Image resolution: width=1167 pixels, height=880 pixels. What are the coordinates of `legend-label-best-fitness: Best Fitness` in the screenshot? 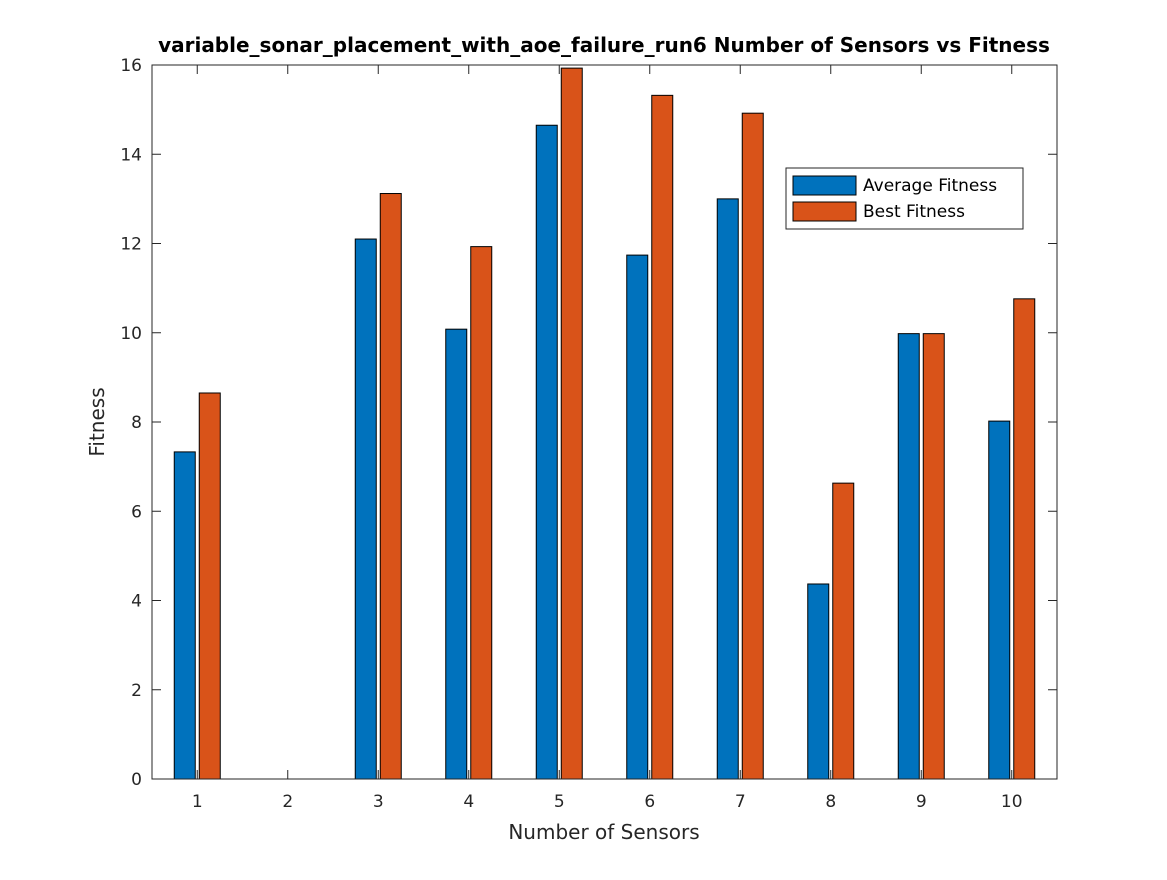 It's located at (914, 212).